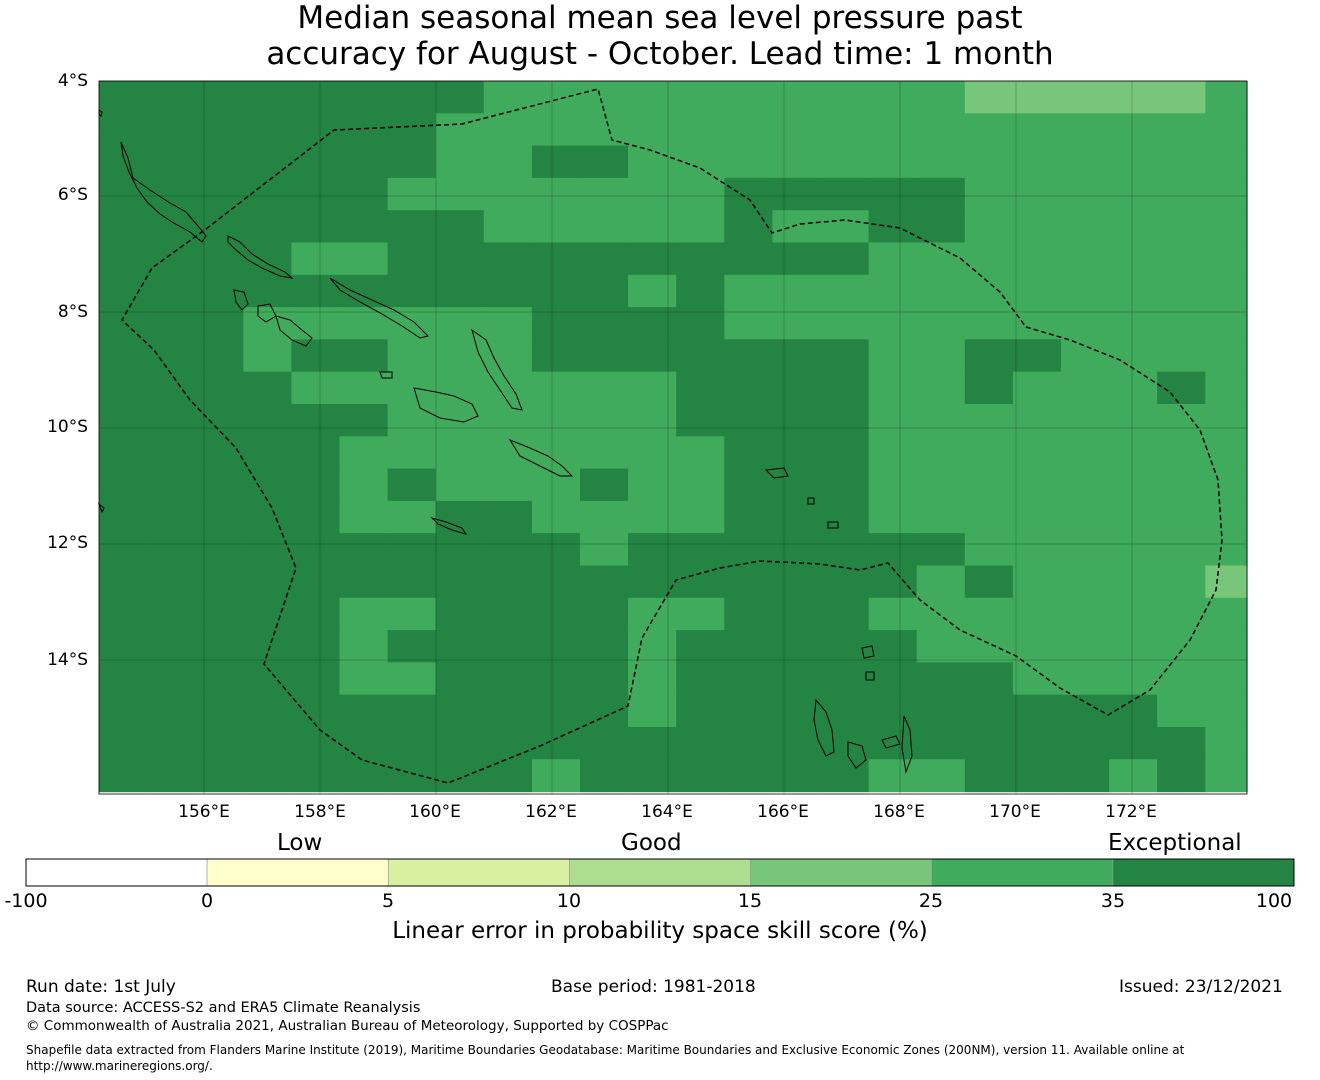  I want to click on colorbar-tick: 35, so click(1113, 901).